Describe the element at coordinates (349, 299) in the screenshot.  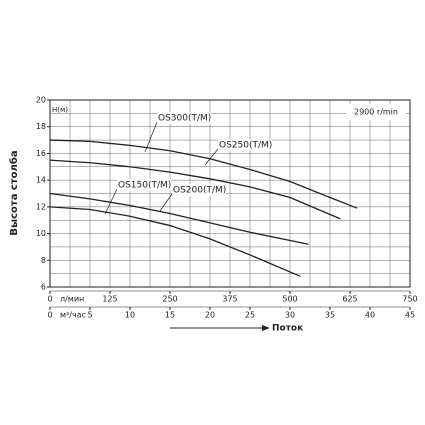
I see `x2-tick-label: 625` at that location.